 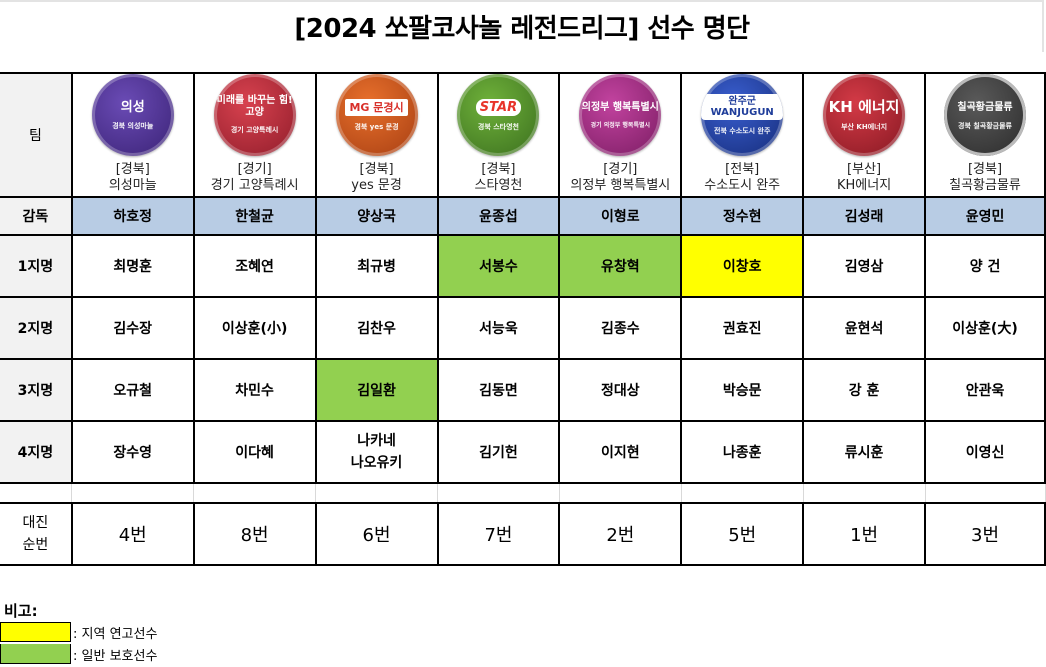 I want to click on player-cell: 권효진, so click(x=742, y=328).